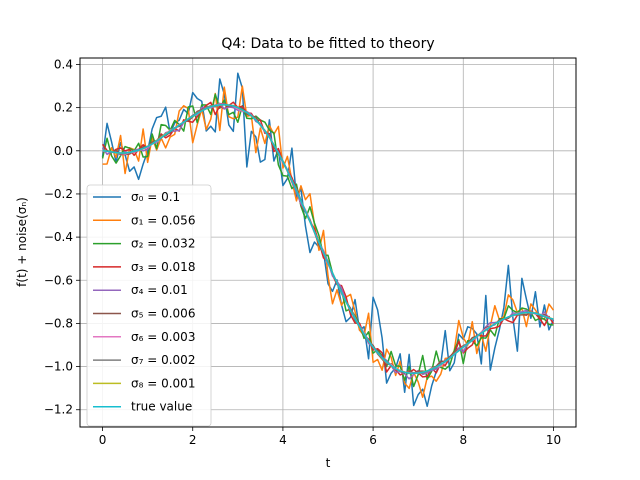 The height and width of the screenshot is (480, 640). Describe the element at coordinates (327, 44) in the screenshot. I see `chart-title: Q4: Data to be fitted to theory` at that location.